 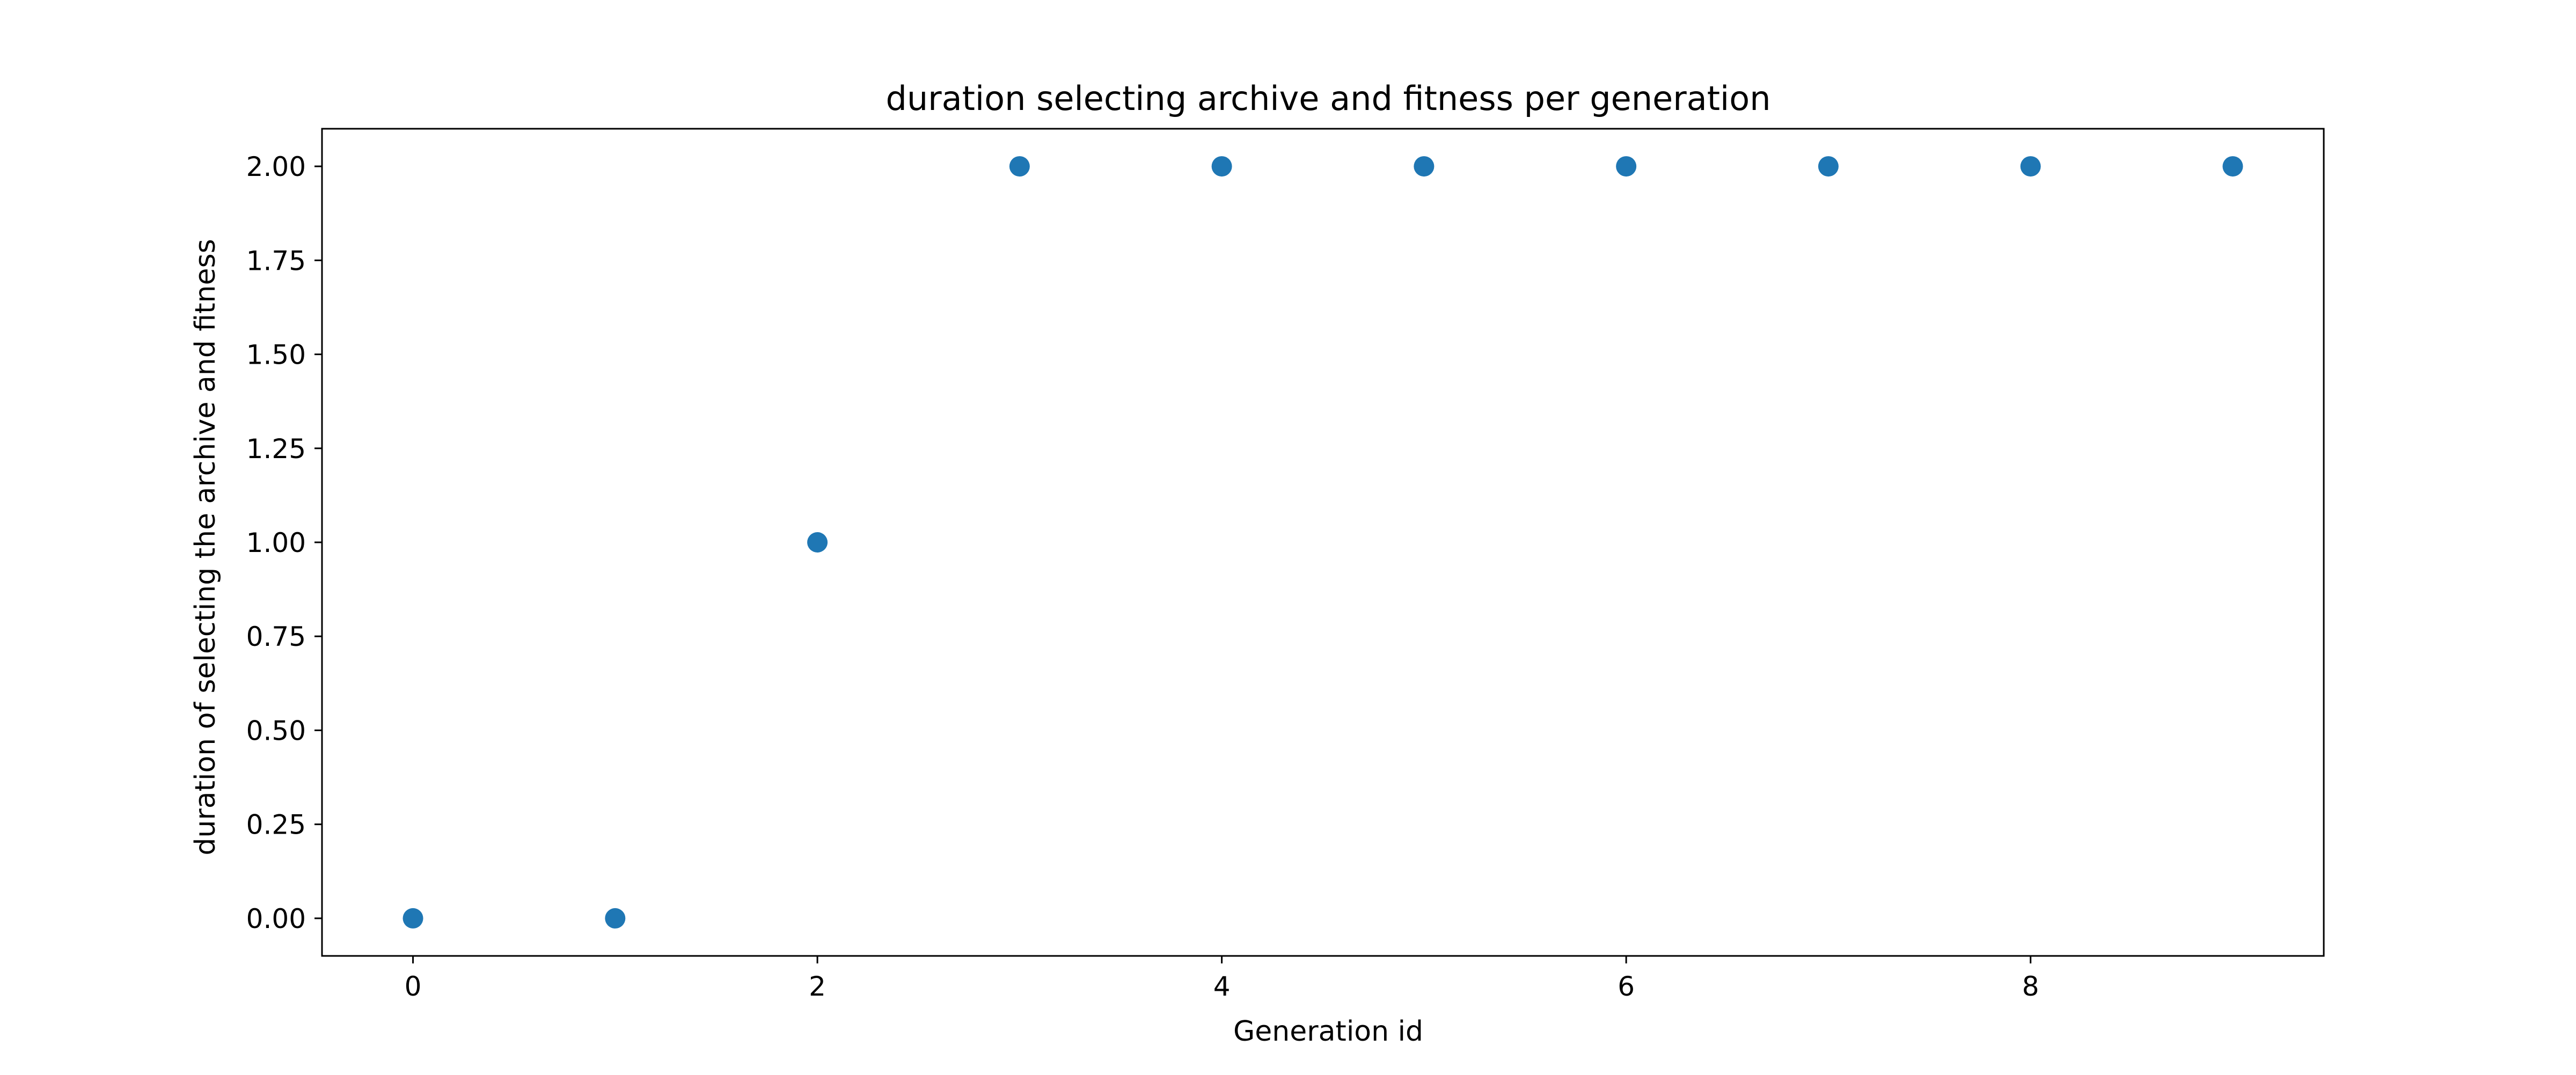 I want to click on y-tick-label: 0.50, so click(x=276, y=731).